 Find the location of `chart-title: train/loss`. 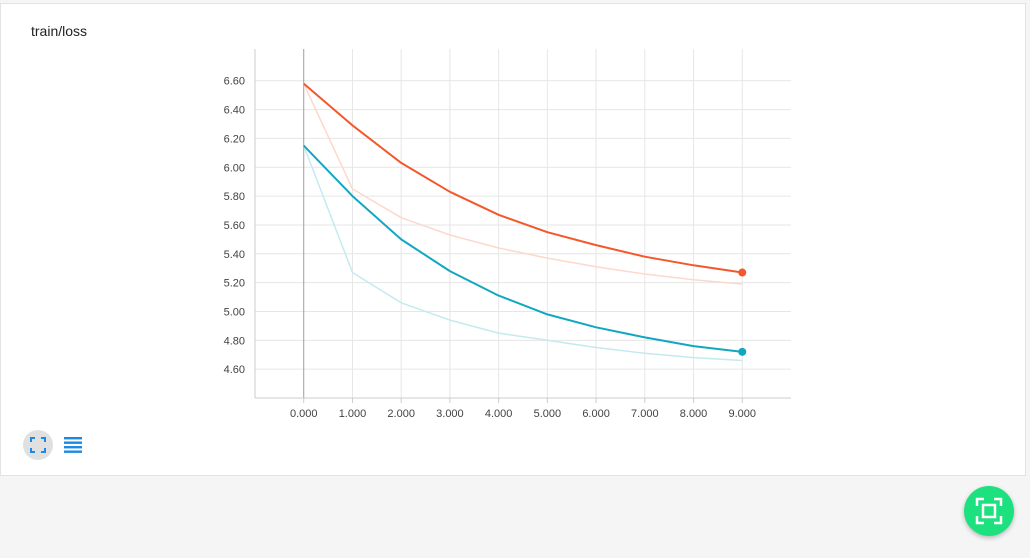

chart-title: train/loss is located at coordinates (59, 31).